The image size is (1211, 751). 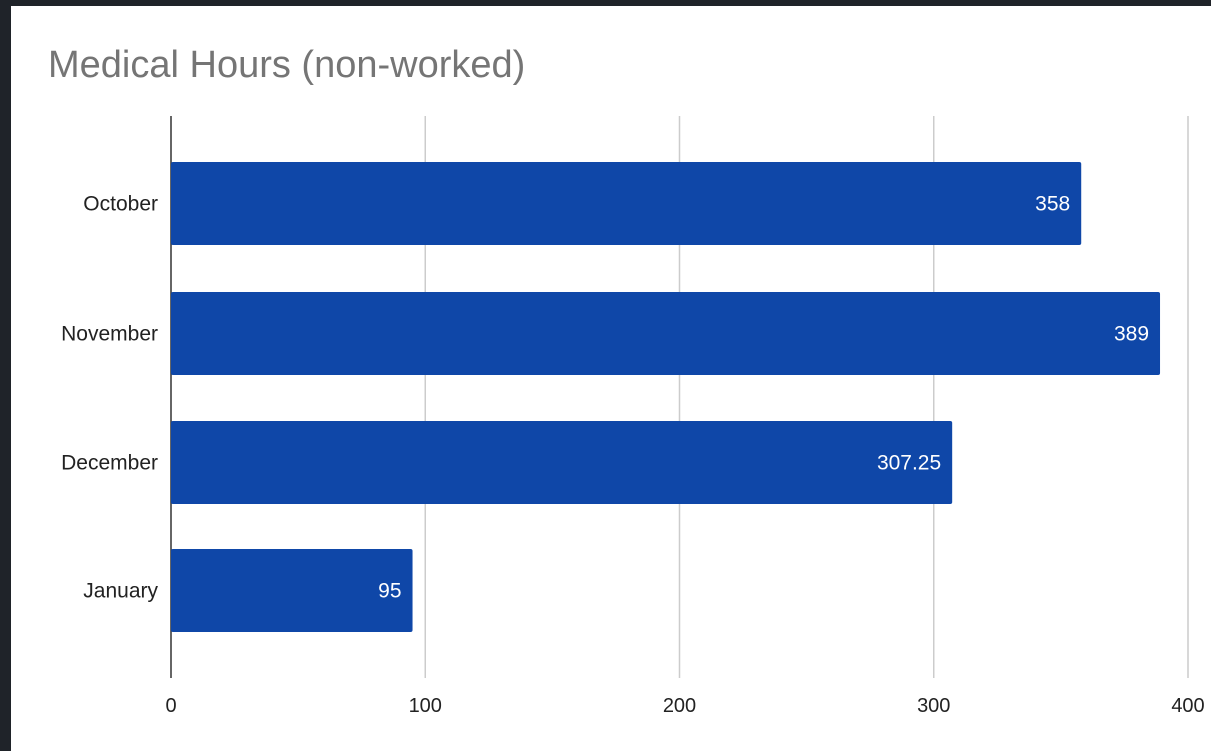 I want to click on window-frame-top, so click(x=605, y=3).